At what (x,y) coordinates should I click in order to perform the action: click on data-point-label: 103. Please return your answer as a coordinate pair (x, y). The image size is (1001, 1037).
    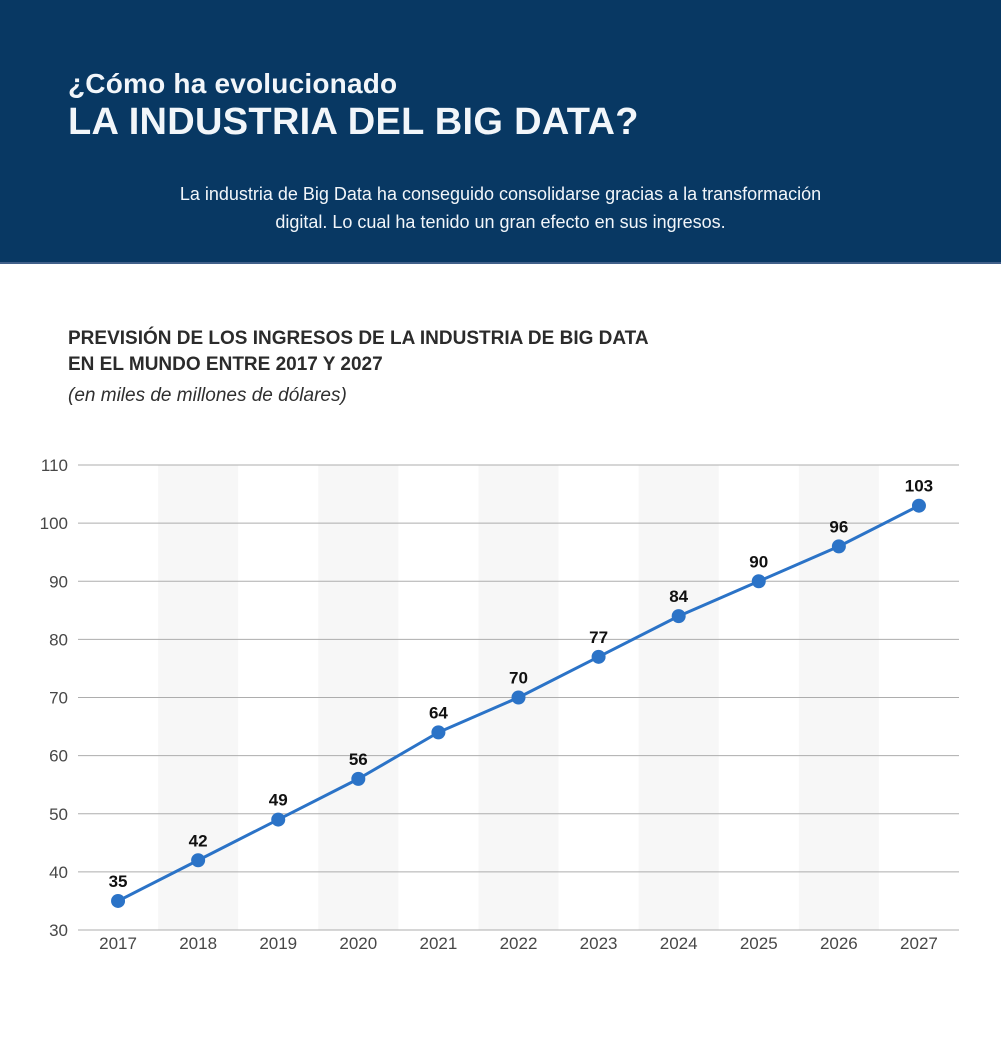
    Looking at the image, I should click on (919, 486).